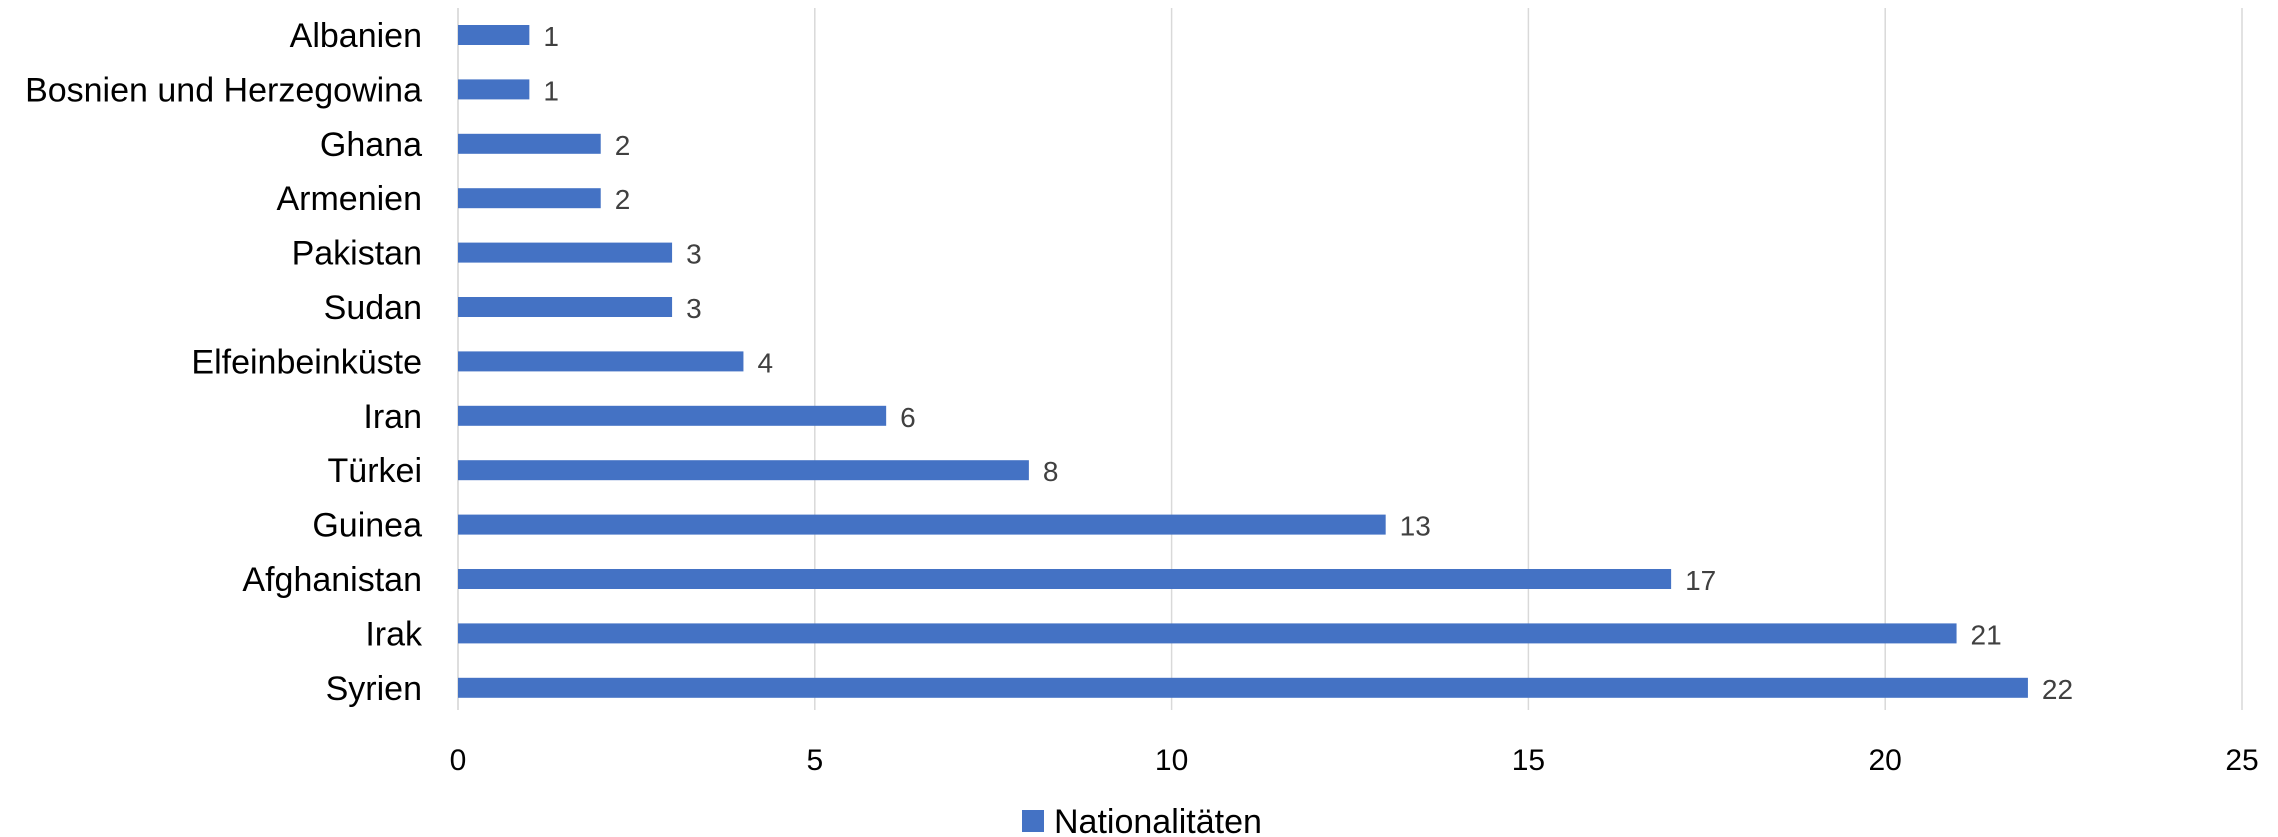 The image size is (2278, 837). I want to click on legend-swatch, so click(1033, 821).